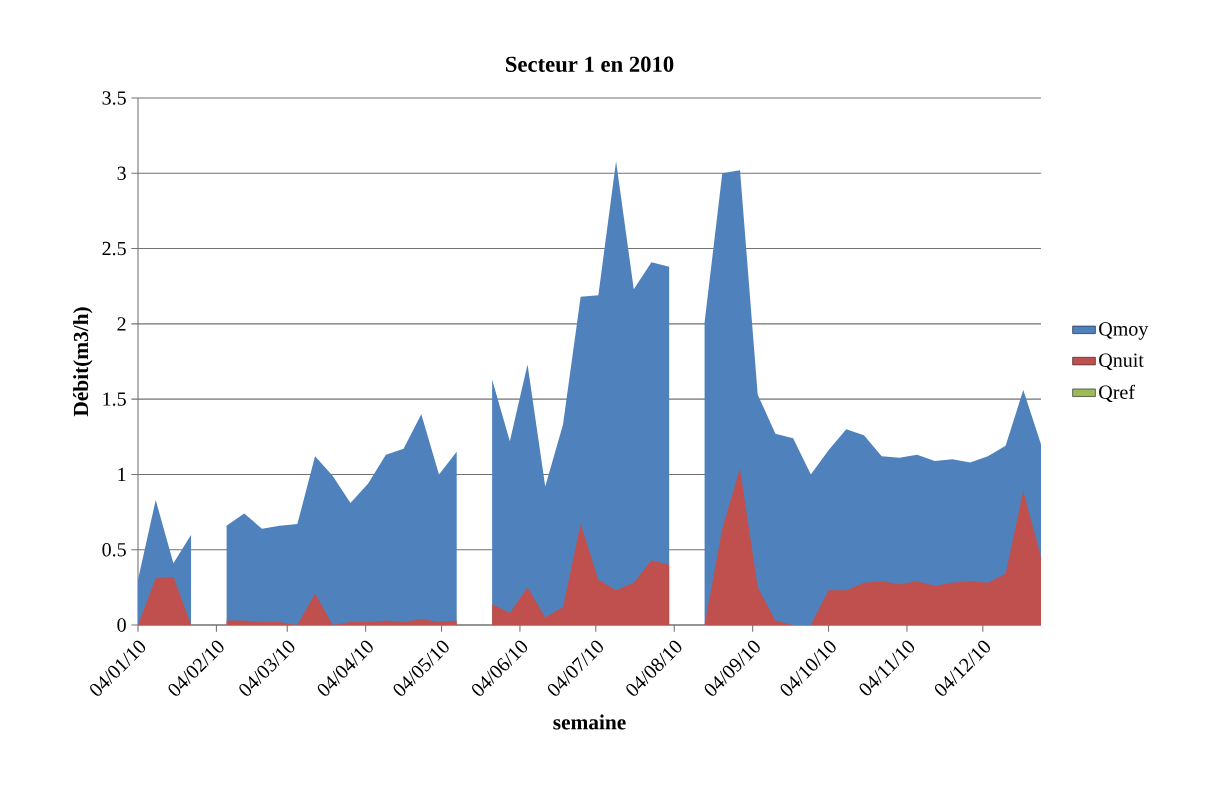 This screenshot has height=794, width=1218. Describe the element at coordinates (114, 549) in the screenshot. I see `y-tick-label: 0.5` at that location.